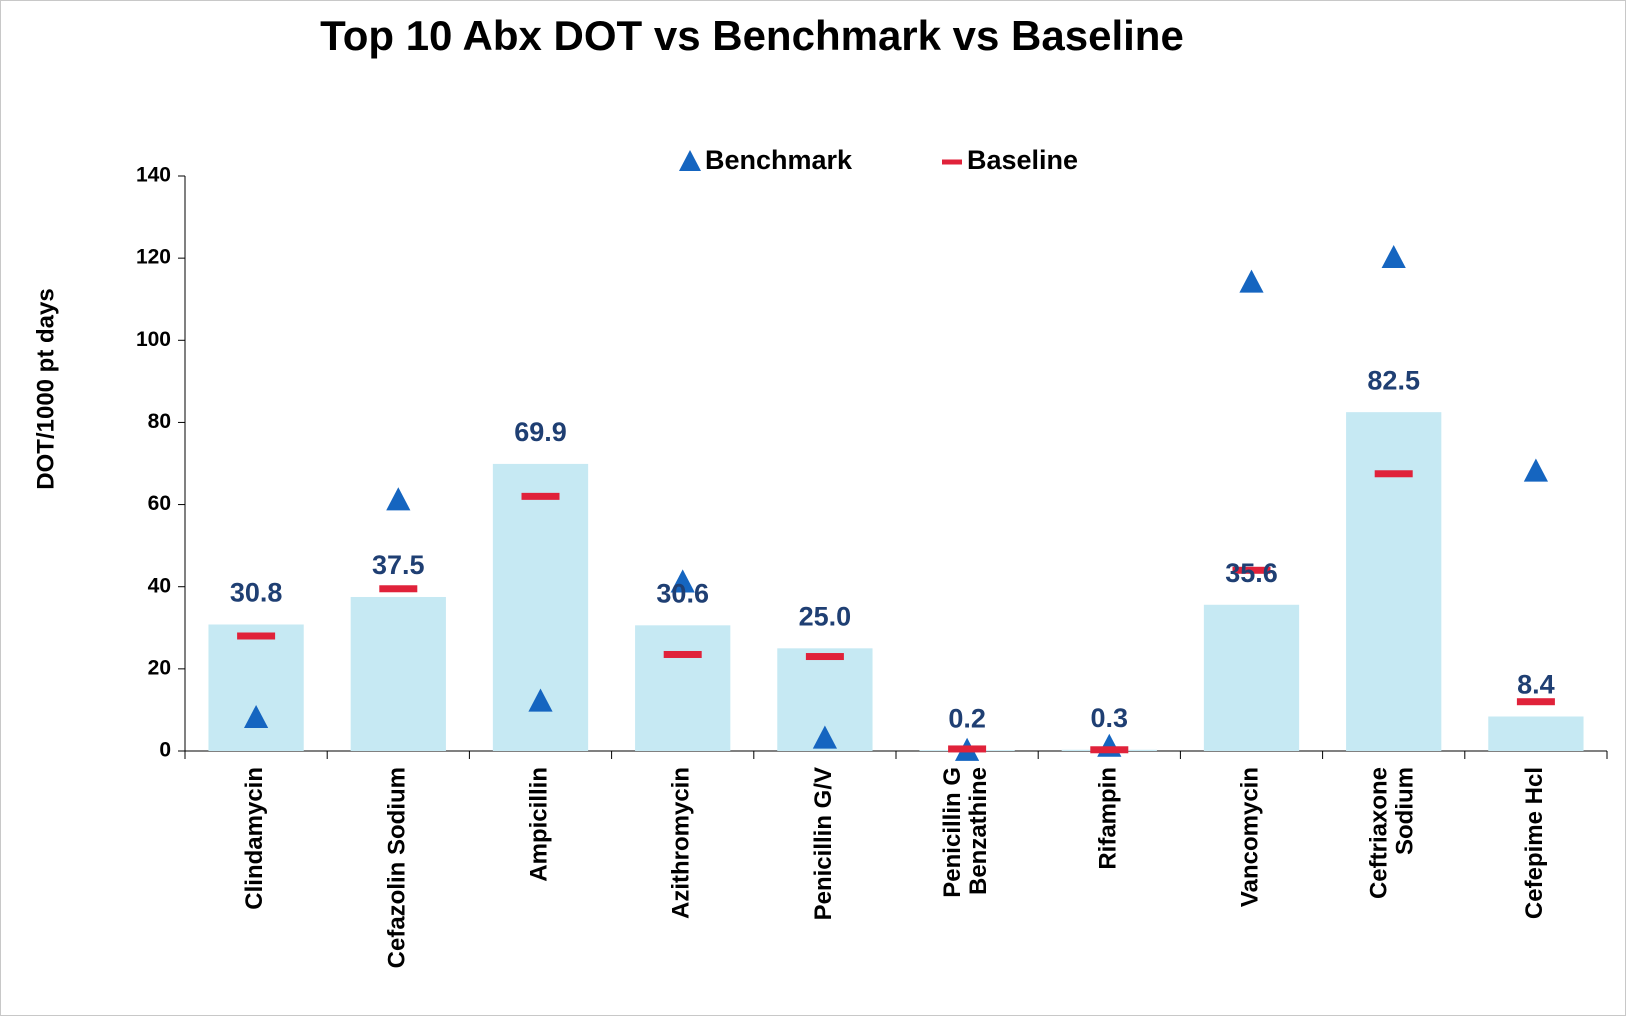 This screenshot has height=1016, width=1626. I want to click on legend-label: Benchmark, so click(779, 160).